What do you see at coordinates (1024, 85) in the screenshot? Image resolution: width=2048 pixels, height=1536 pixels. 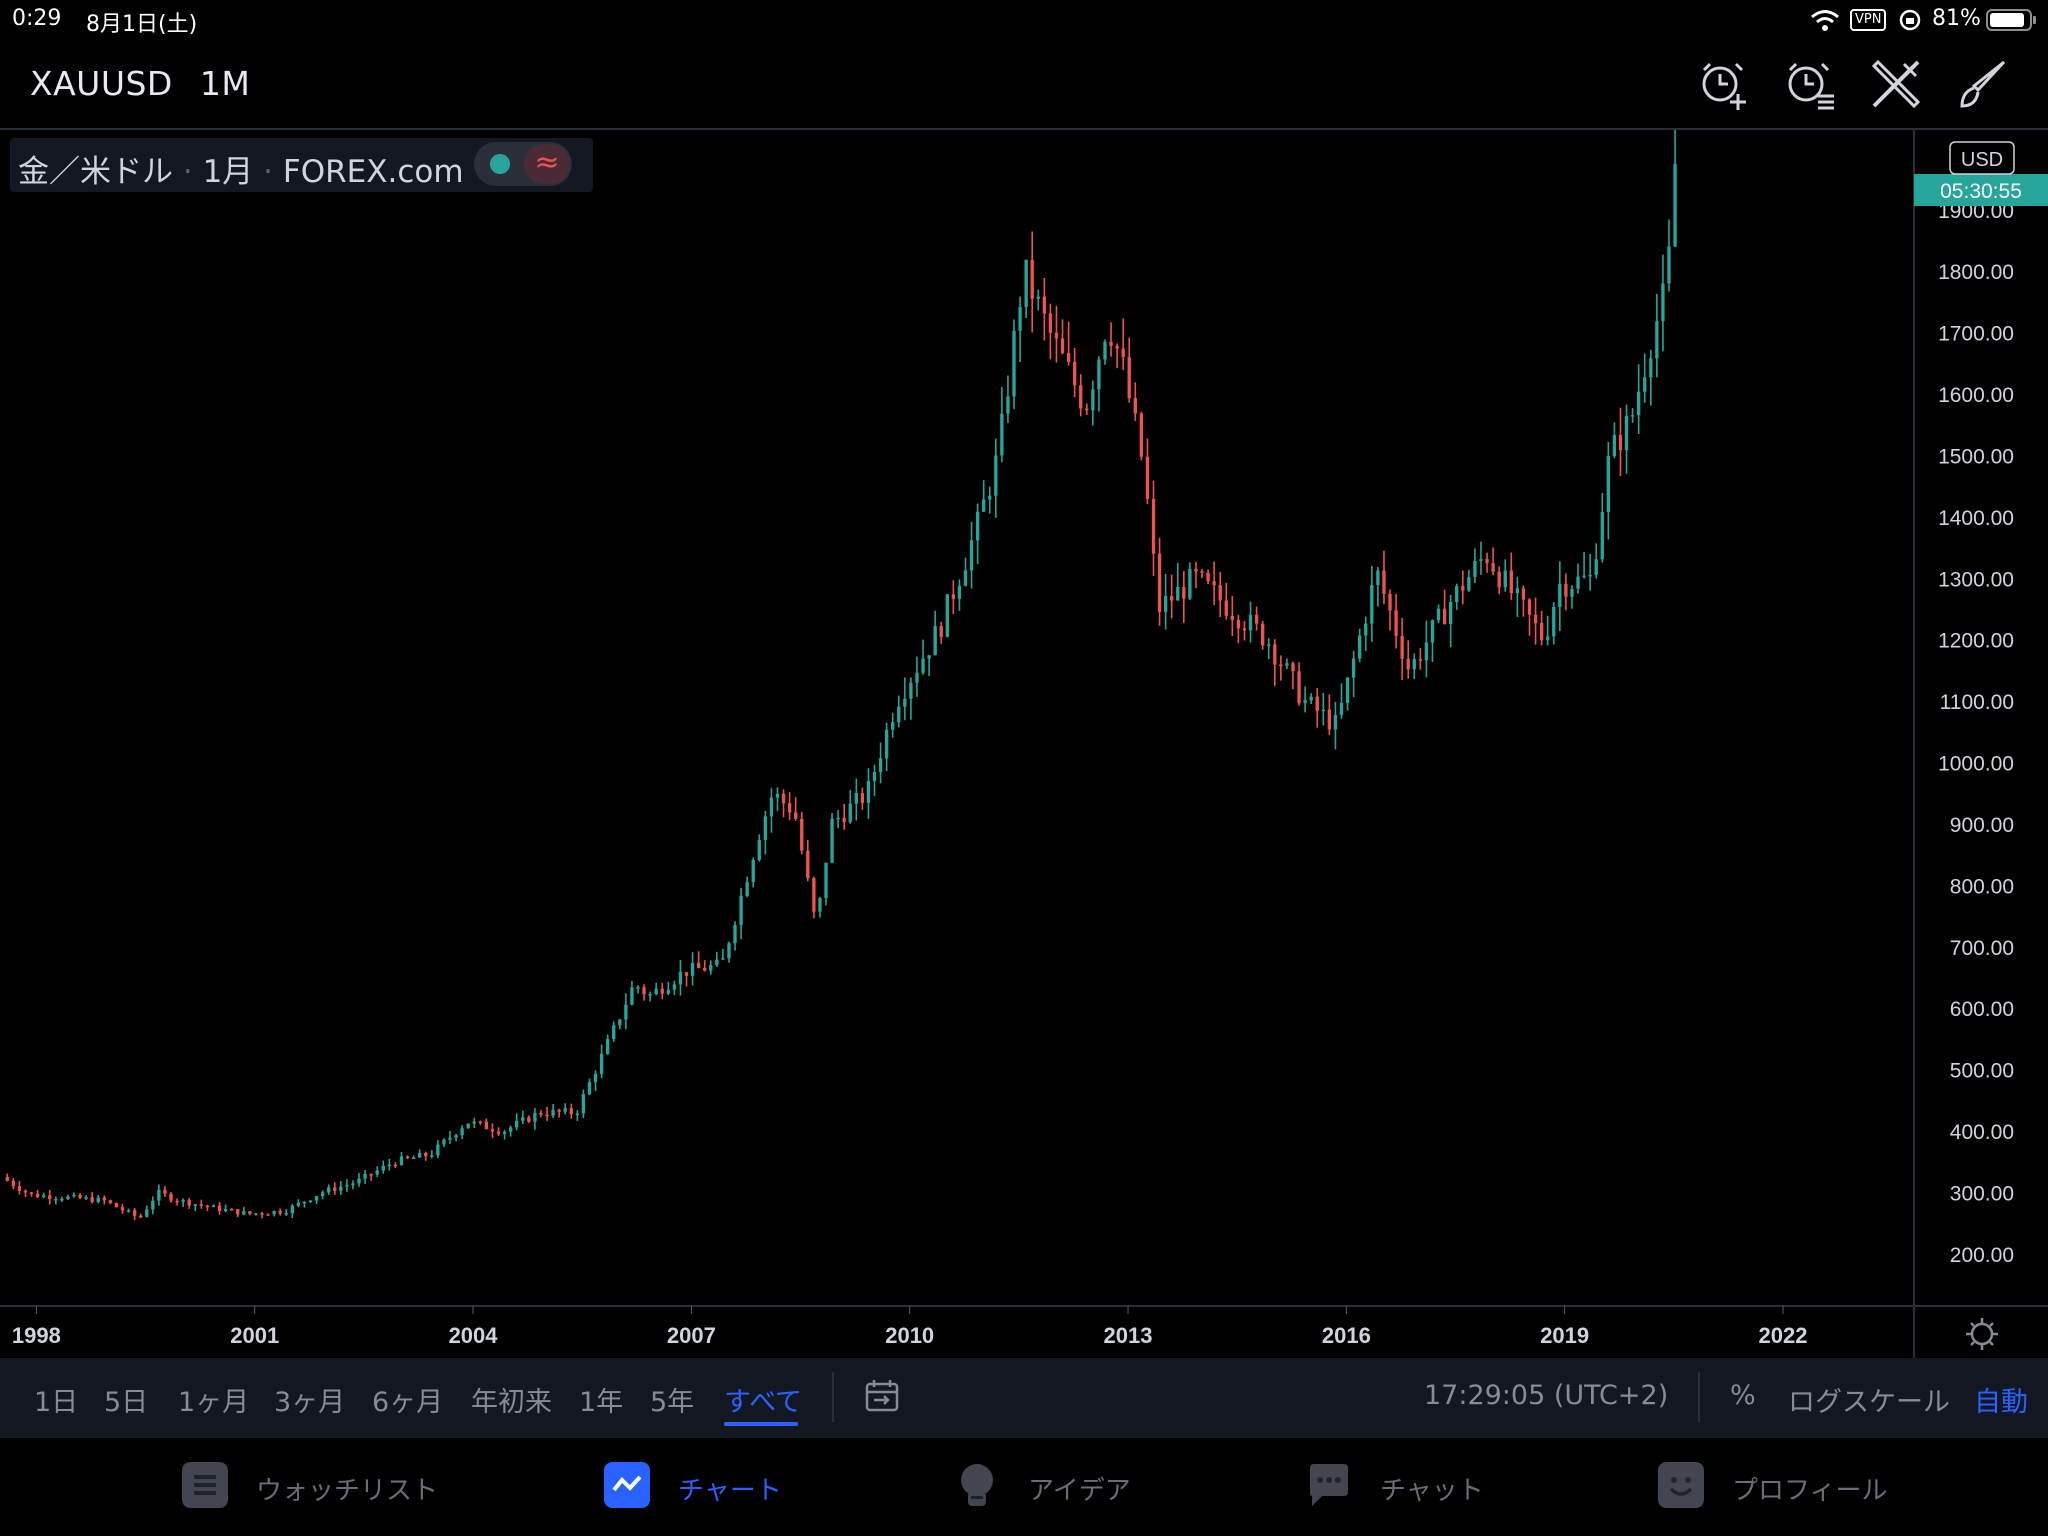 I see `chart-toolbar: XAUUSD 1M` at bounding box center [1024, 85].